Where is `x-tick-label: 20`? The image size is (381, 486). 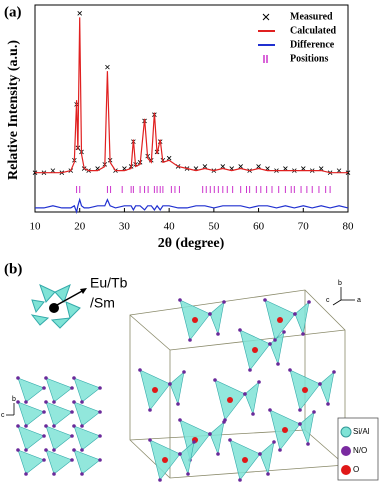
x-tick-label: 20 is located at coordinates (80, 227).